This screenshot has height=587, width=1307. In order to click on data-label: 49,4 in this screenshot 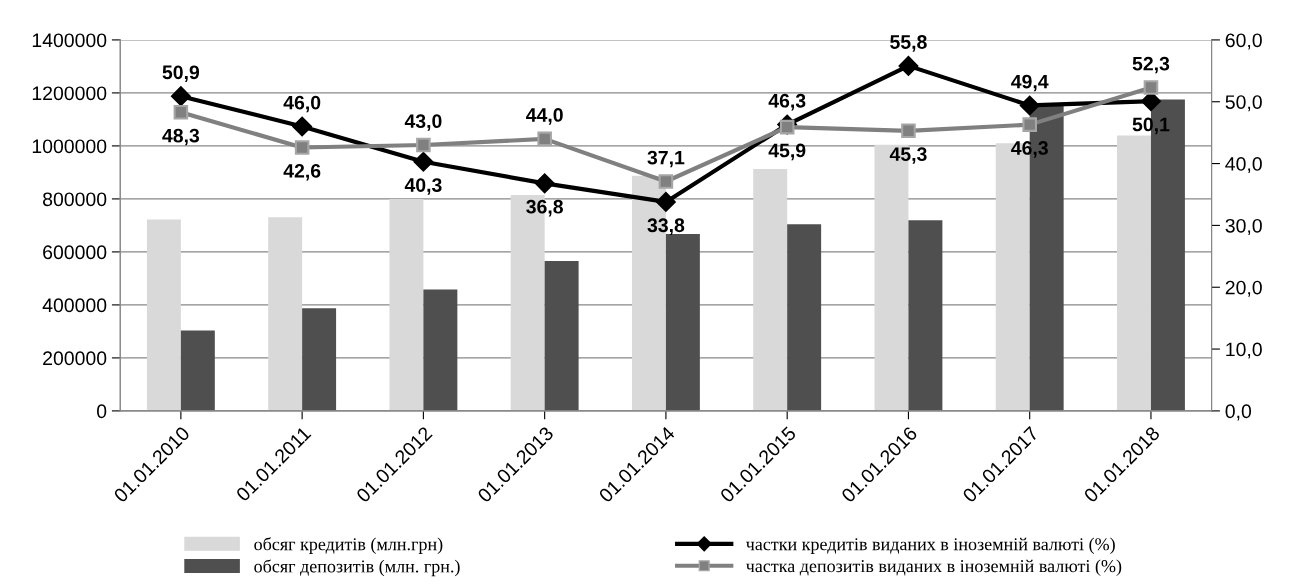, I will do `click(1030, 83)`.